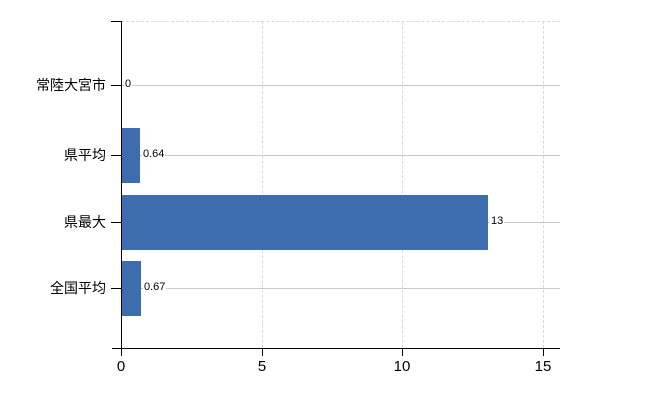 The image size is (650, 400). What do you see at coordinates (78, 288) in the screenshot?
I see `category-label: 全国平均` at bounding box center [78, 288].